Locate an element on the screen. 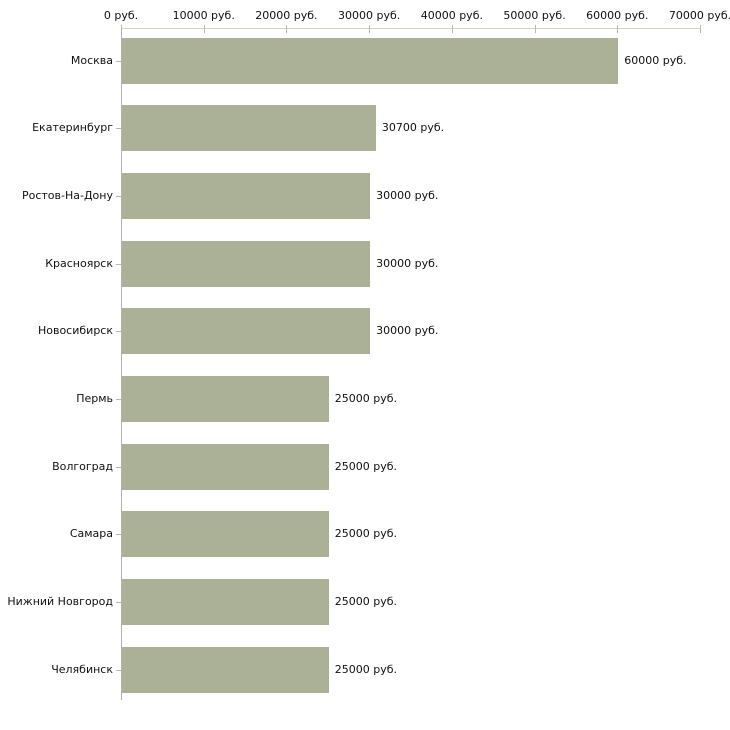 The height and width of the screenshot is (730, 730). value-label: 60000 руб. is located at coordinates (655, 60).